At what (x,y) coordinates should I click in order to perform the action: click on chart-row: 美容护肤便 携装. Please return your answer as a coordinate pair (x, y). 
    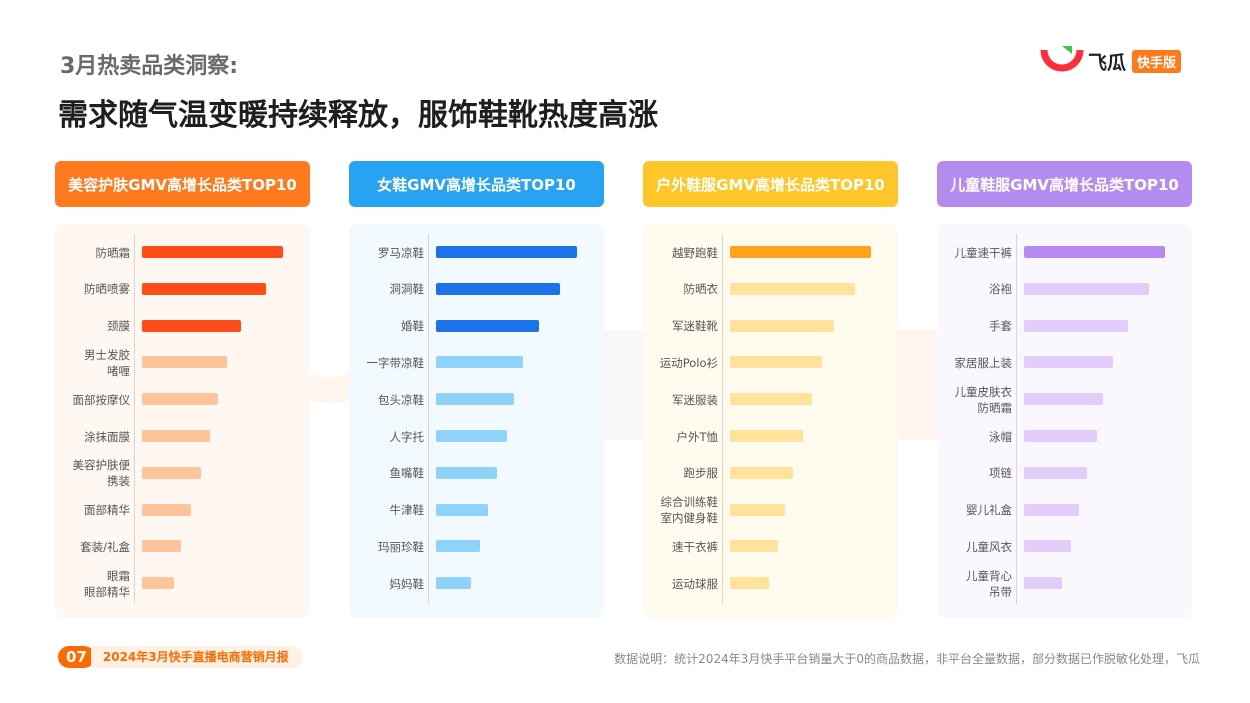
    Looking at the image, I should click on (182, 473).